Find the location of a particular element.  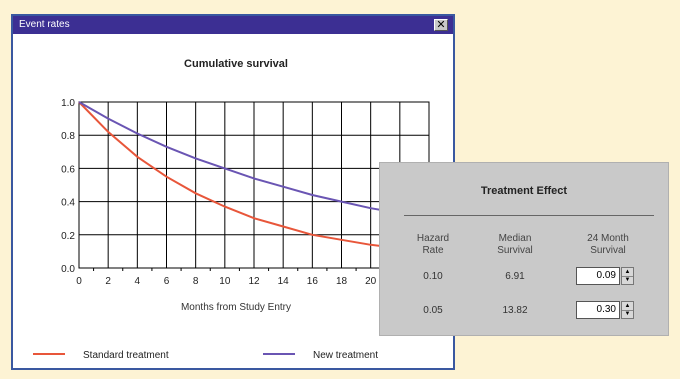

survival-24-stepper-new: ▲ ▼ is located at coordinates (627, 310).